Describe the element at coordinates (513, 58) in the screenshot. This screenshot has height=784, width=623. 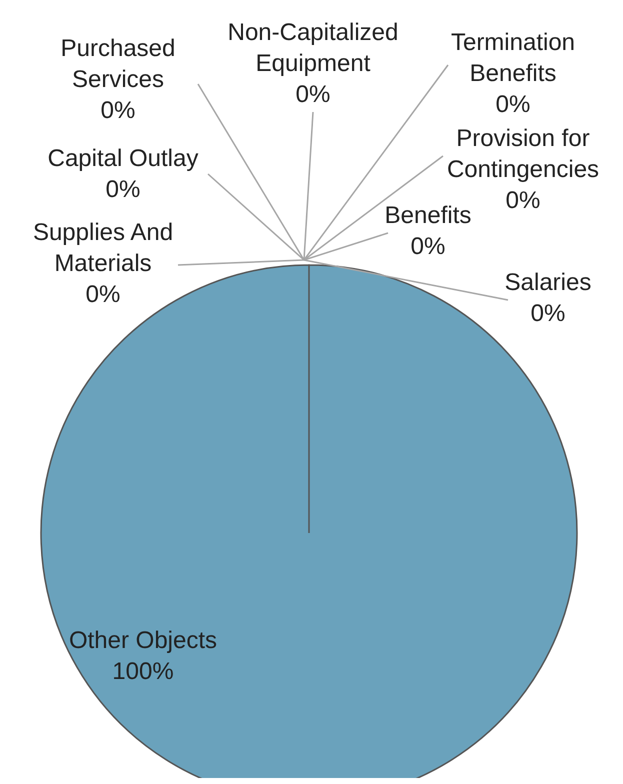
I see `category-label: Termination Benefits` at that location.